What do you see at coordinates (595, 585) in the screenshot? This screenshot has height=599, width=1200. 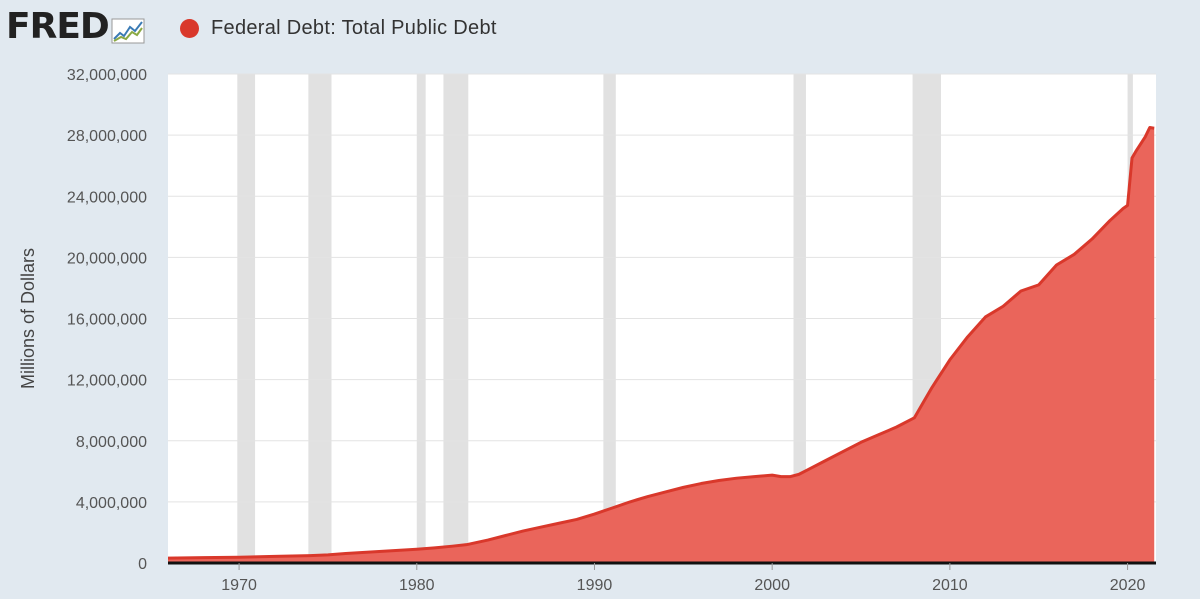 I see `x-tick-label: 1990` at bounding box center [595, 585].